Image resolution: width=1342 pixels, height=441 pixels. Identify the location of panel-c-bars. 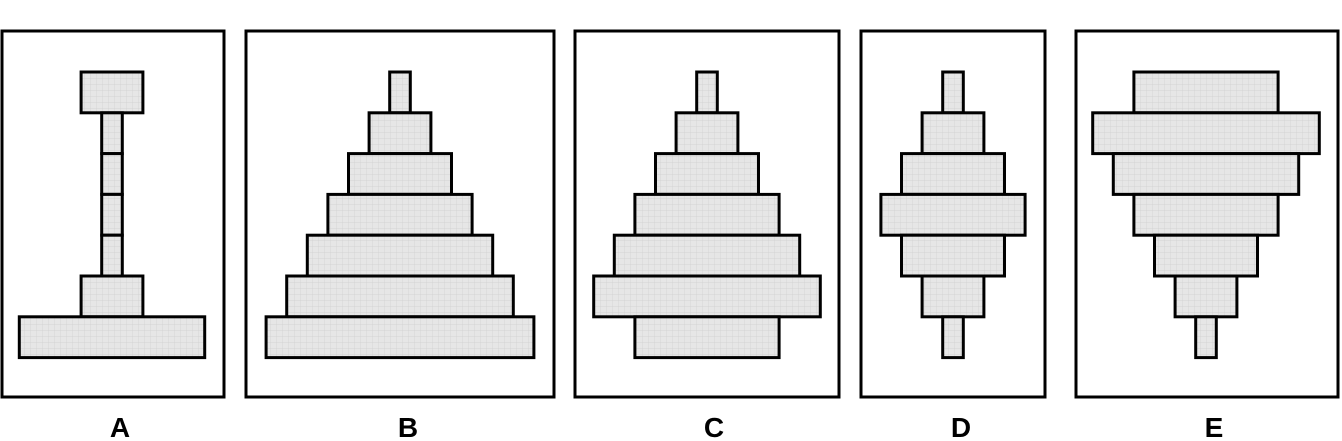
(707, 215).